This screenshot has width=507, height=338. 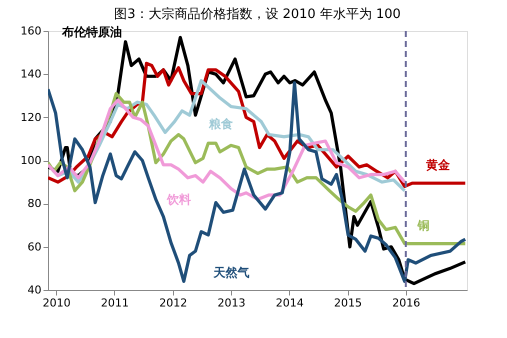 What do you see at coordinates (348, 303) in the screenshot?
I see `x-tick-label: 2015` at bounding box center [348, 303].